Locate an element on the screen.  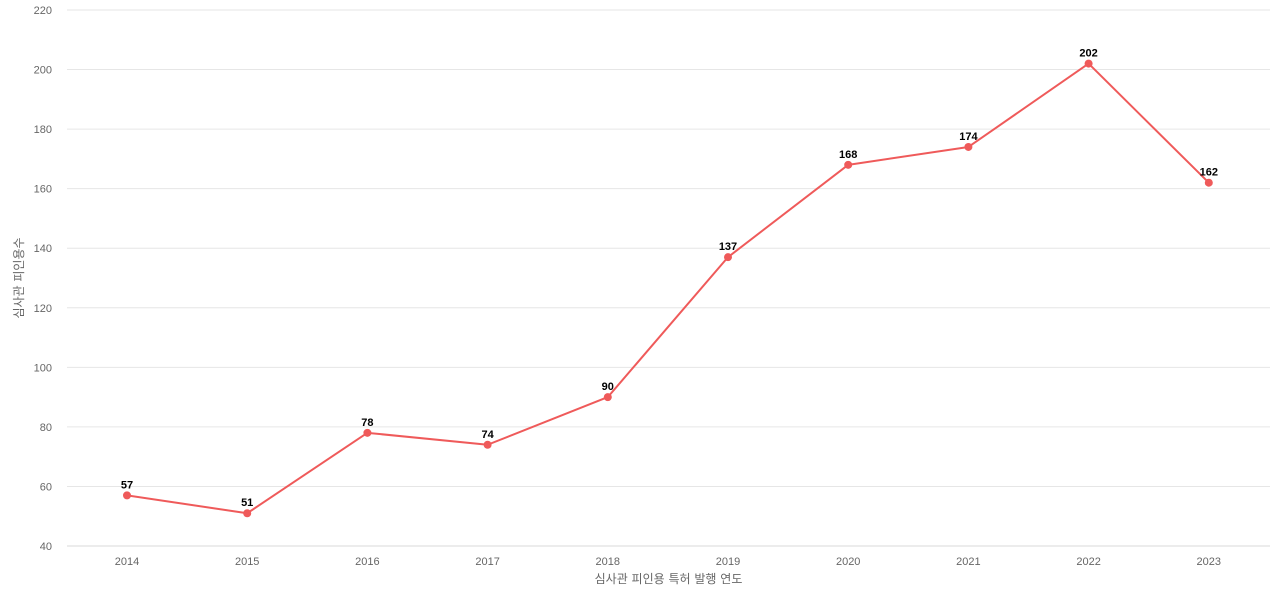
x-tick-label: 2021 is located at coordinates (968, 562).